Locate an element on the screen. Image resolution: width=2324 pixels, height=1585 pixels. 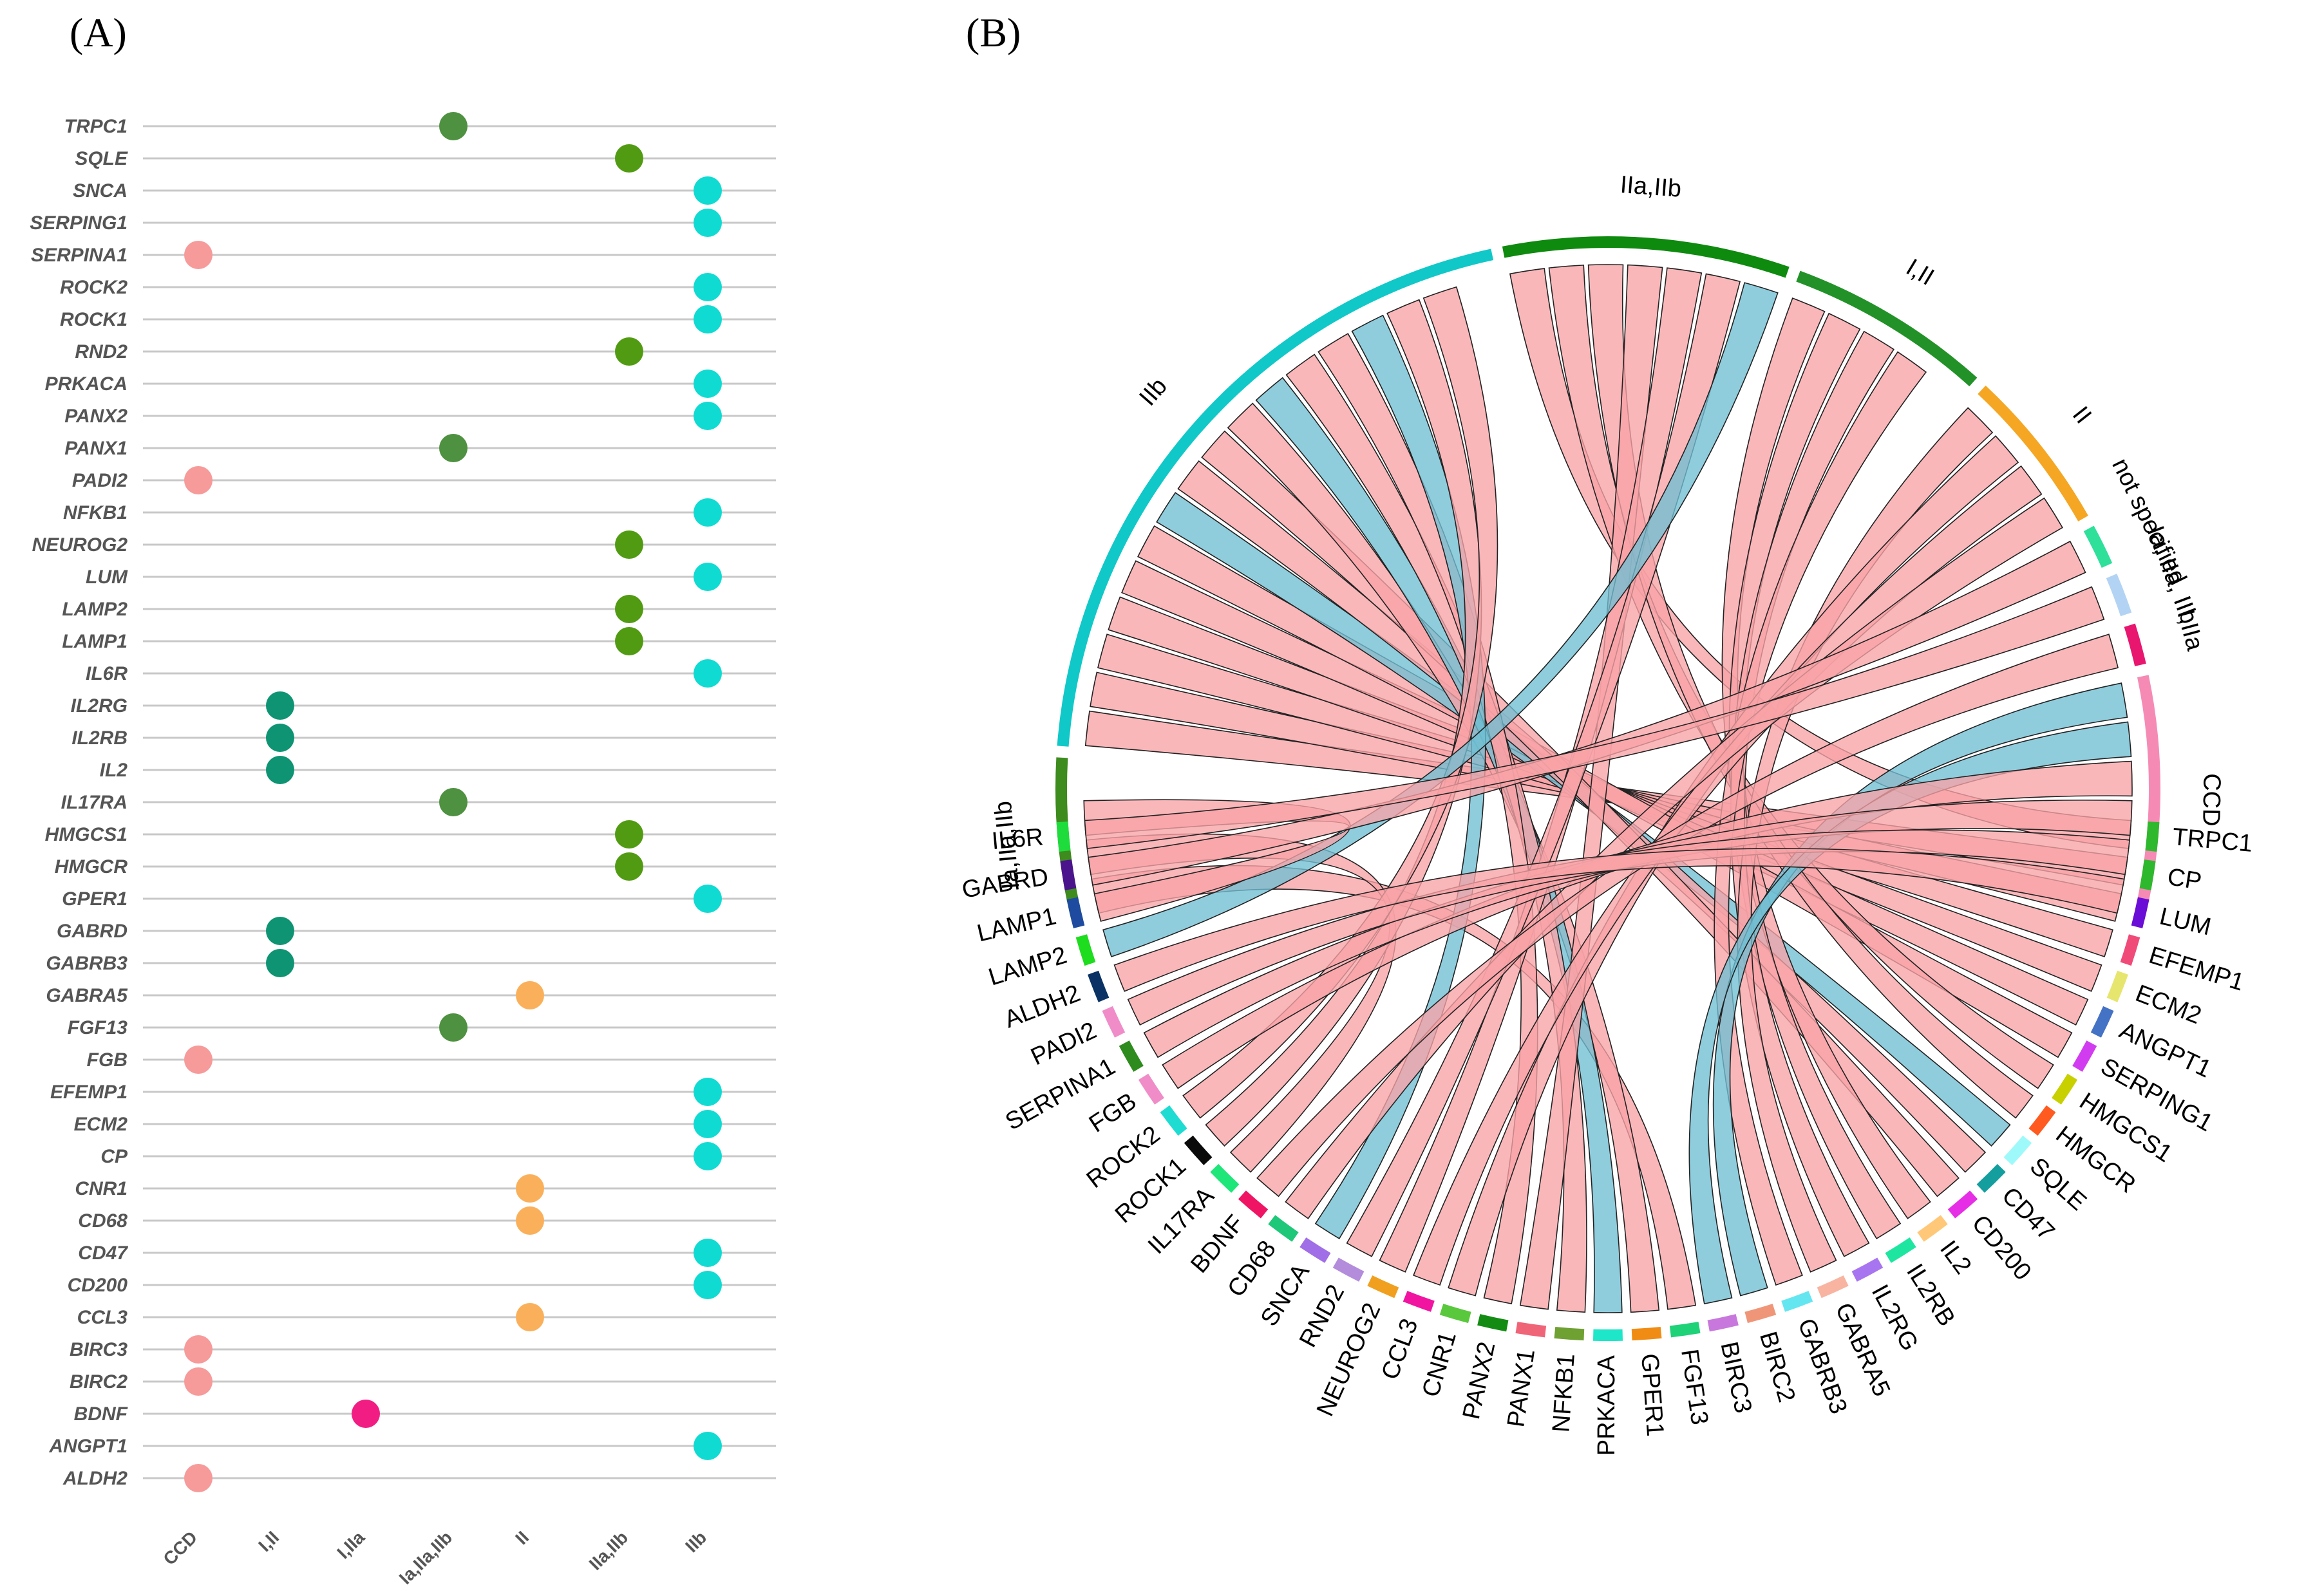
gene-label: TRPC1 is located at coordinates (96, 126).